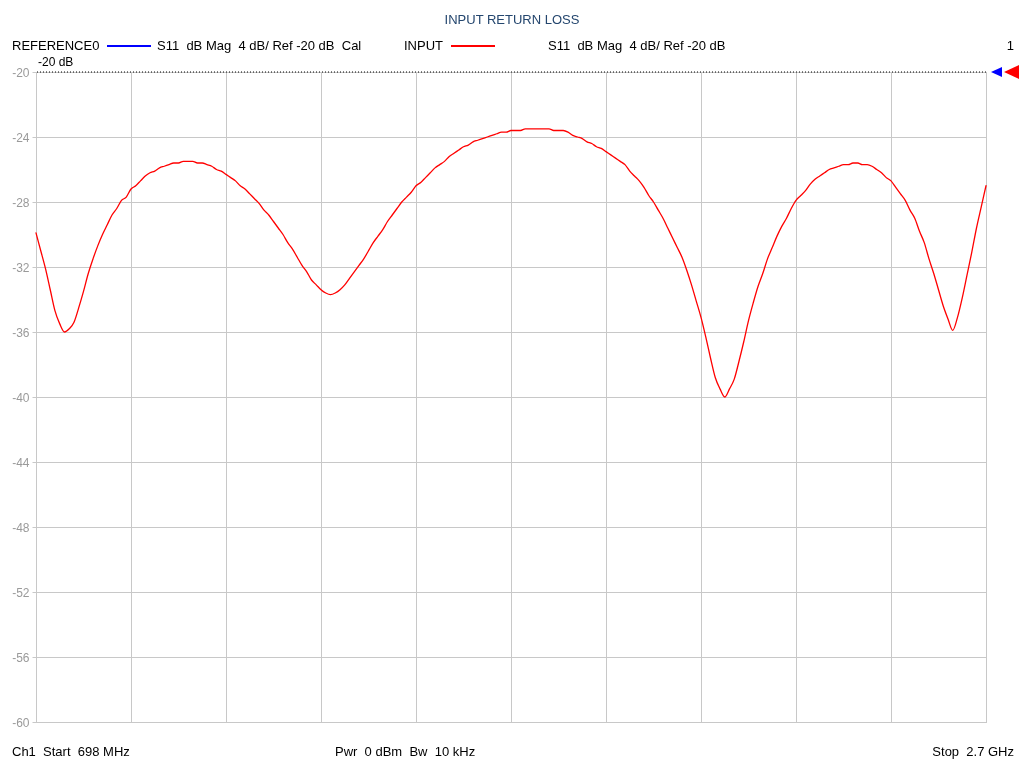  Describe the element at coordinates (423, 46) in the screenshot. I see `legend-label: INPUT` at that location.